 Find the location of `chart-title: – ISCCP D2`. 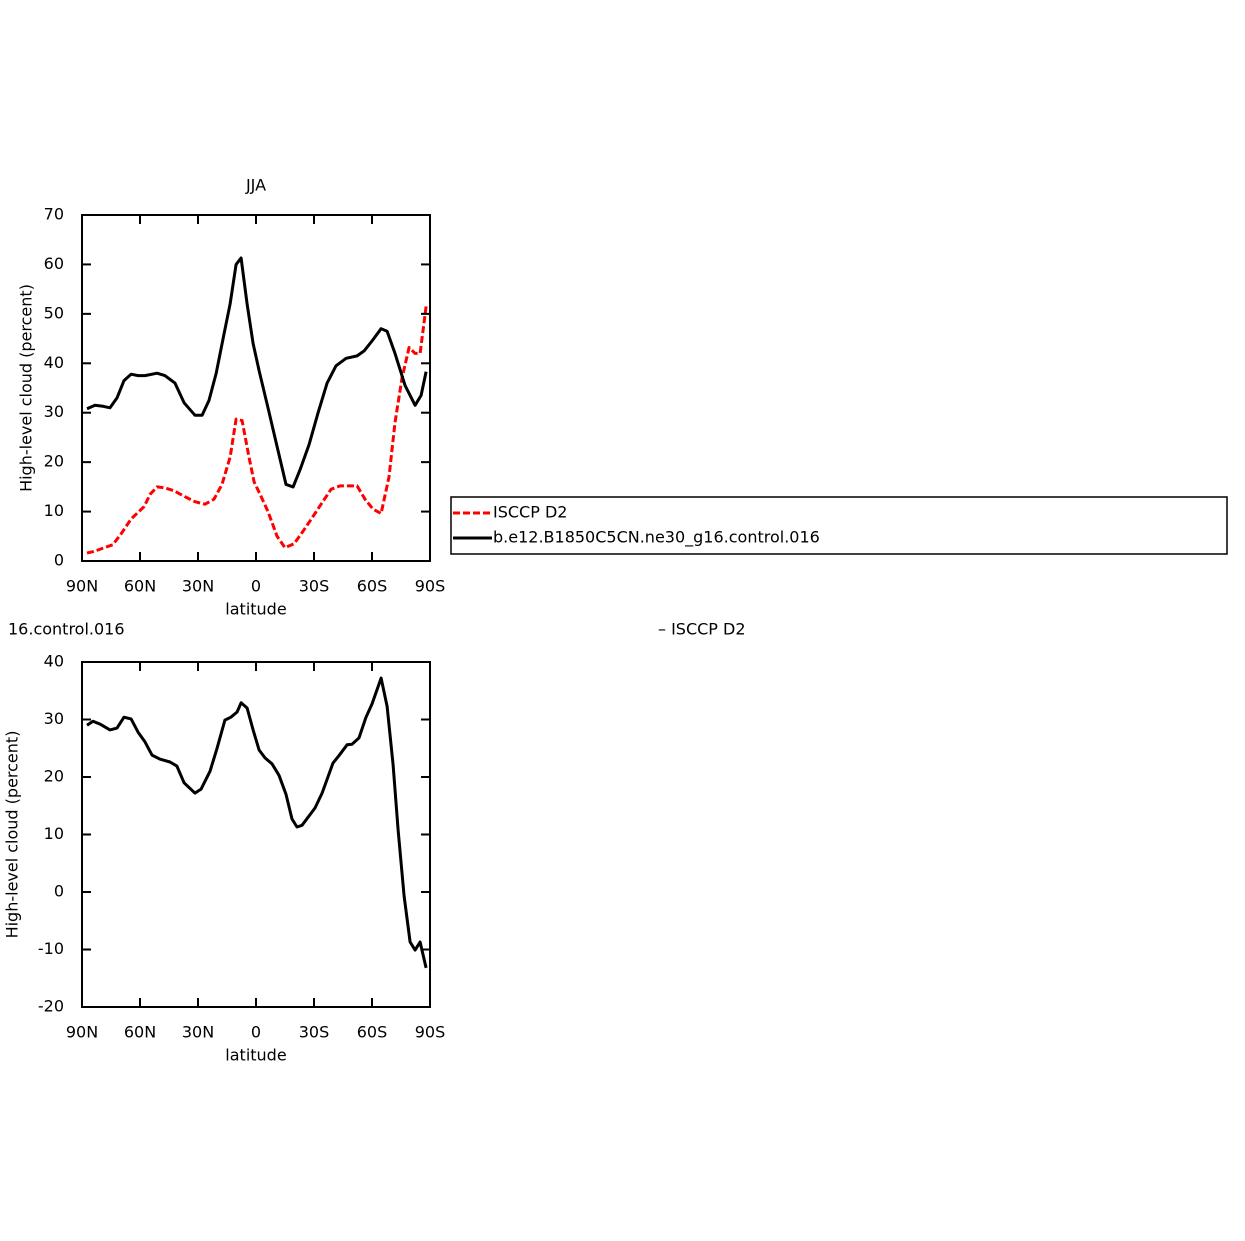

chart-title: – ISCCP D2 is located at coordinates (702, 629).